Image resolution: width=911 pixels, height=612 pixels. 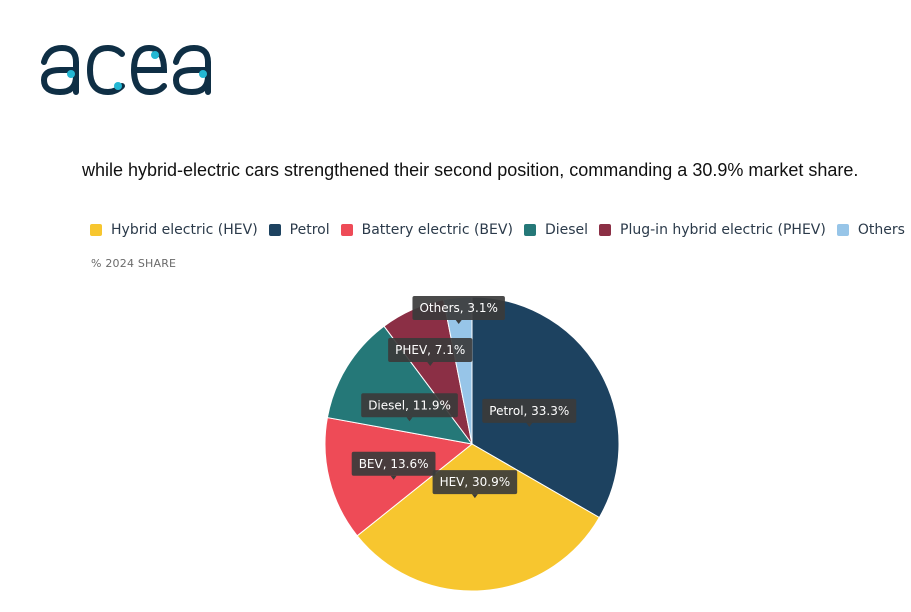 I want to click on data-label-hev: HEV, 30.9%, so click(x=475, y=484).